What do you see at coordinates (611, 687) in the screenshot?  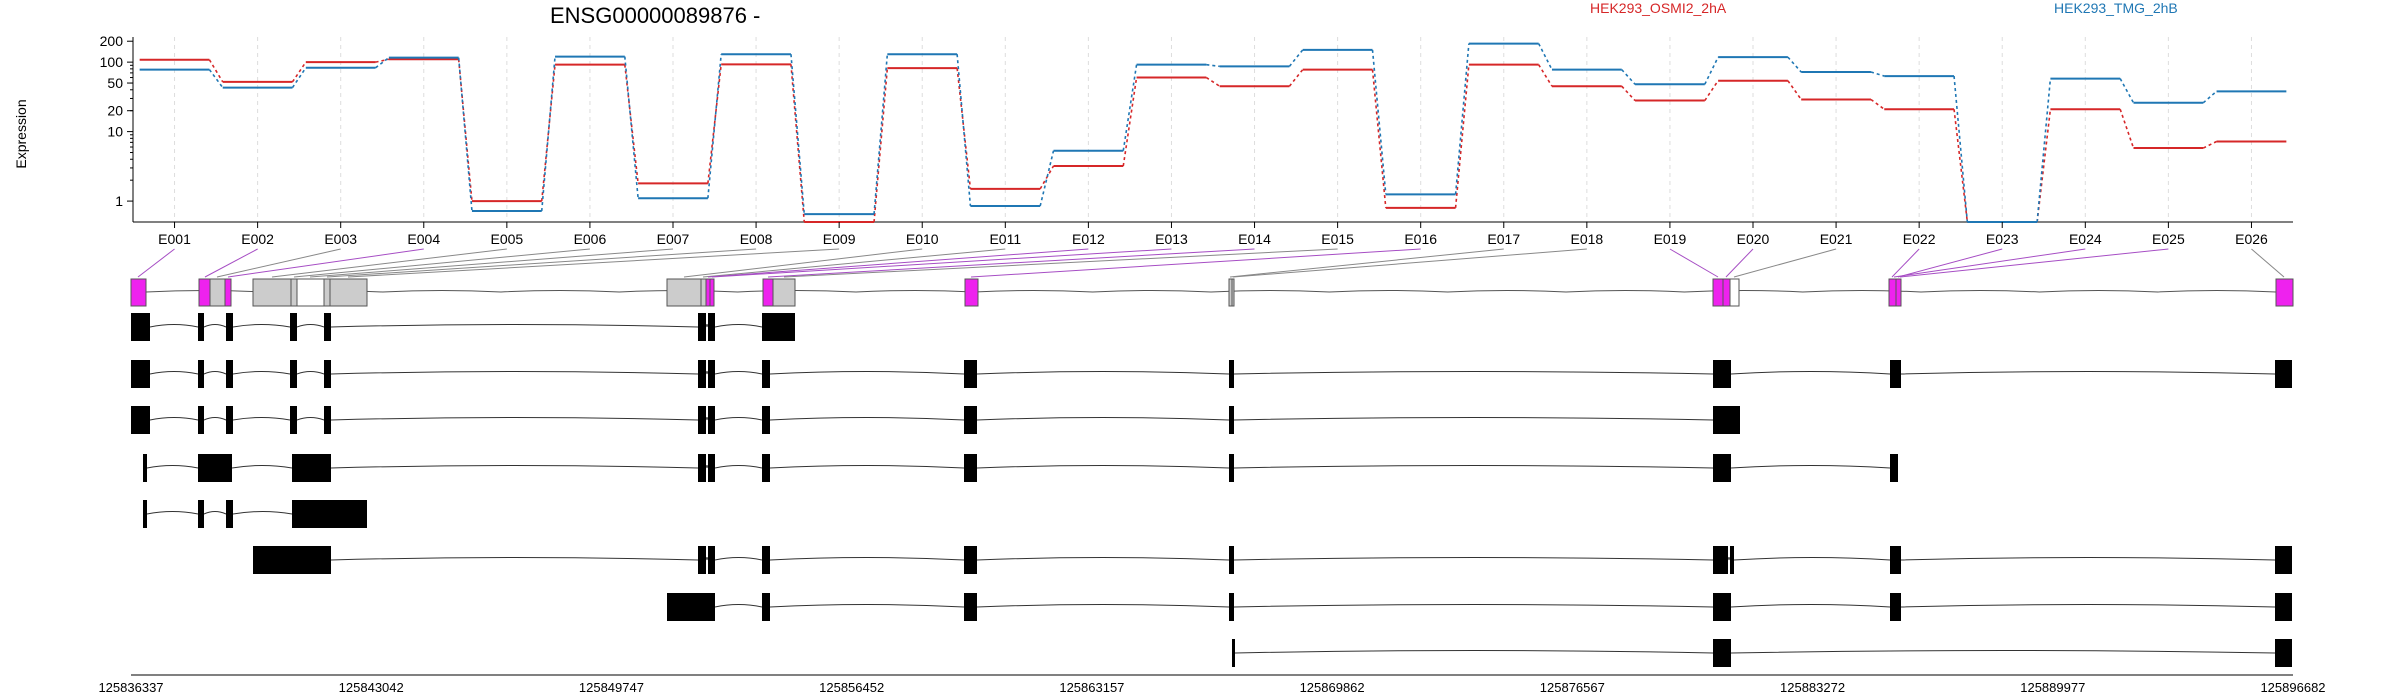 I see `coordinate-tick-label: 125849747` at bounding box center [611, 687].